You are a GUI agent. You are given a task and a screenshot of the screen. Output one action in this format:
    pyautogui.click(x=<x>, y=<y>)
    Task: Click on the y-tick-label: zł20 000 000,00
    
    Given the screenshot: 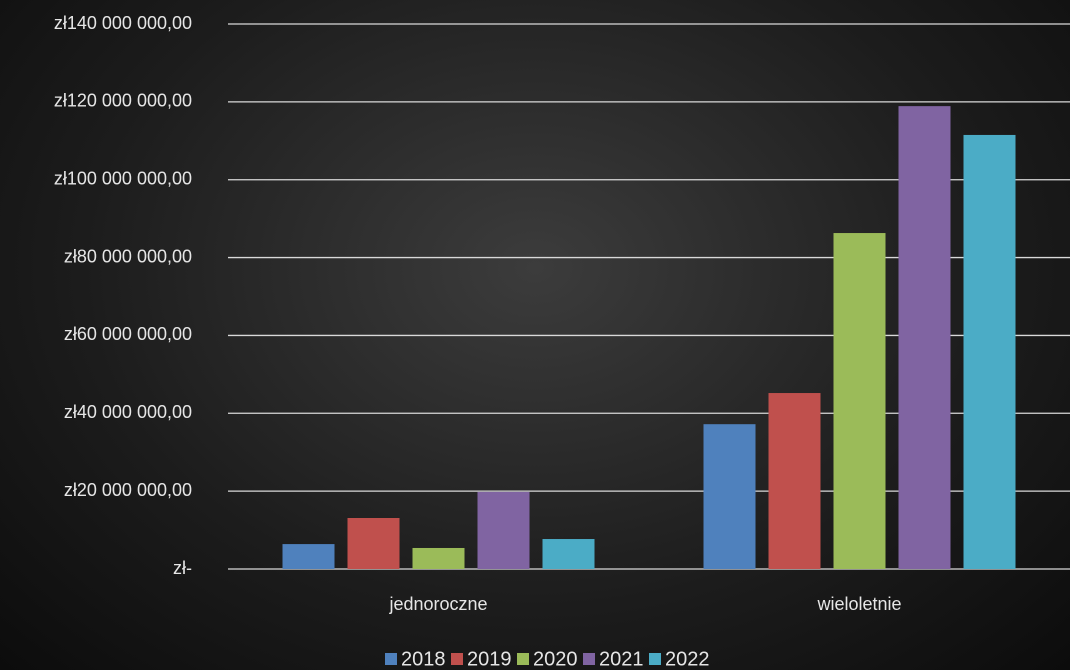 What is the action you would take?
    pyautogui.click(x=128, y=490)
    